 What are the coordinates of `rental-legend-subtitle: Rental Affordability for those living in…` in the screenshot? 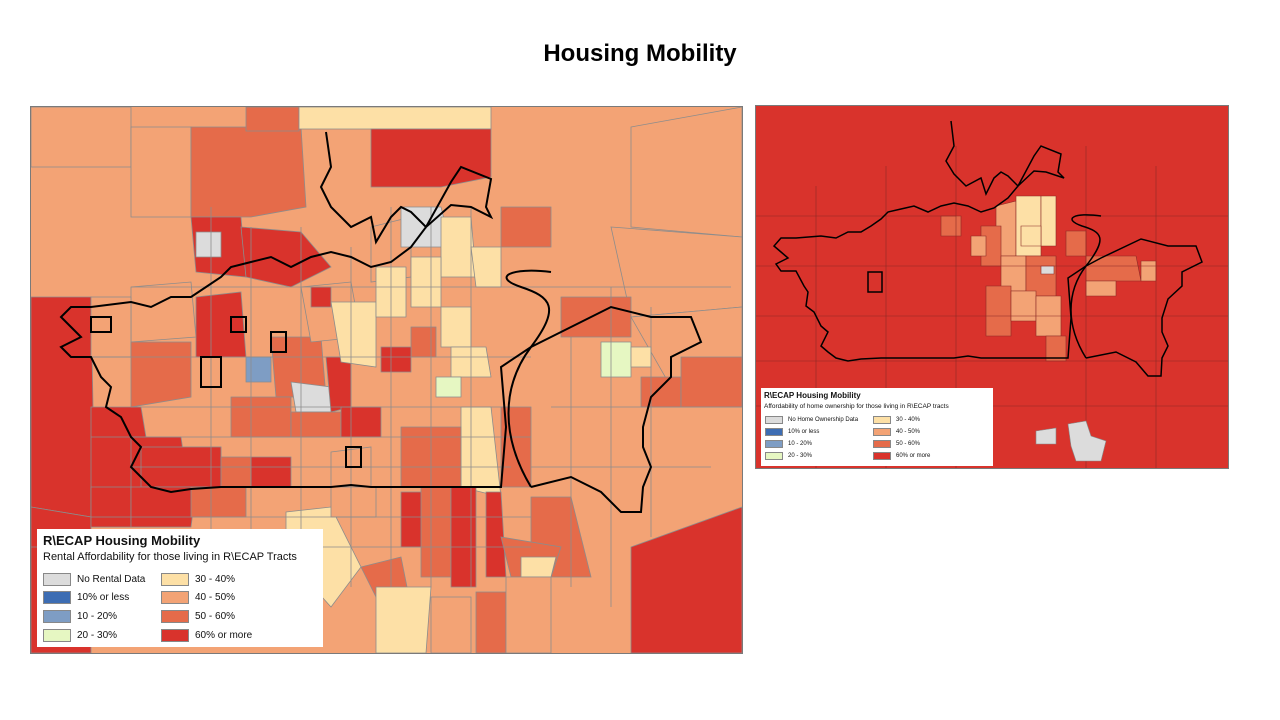 It's located at (170, 557).